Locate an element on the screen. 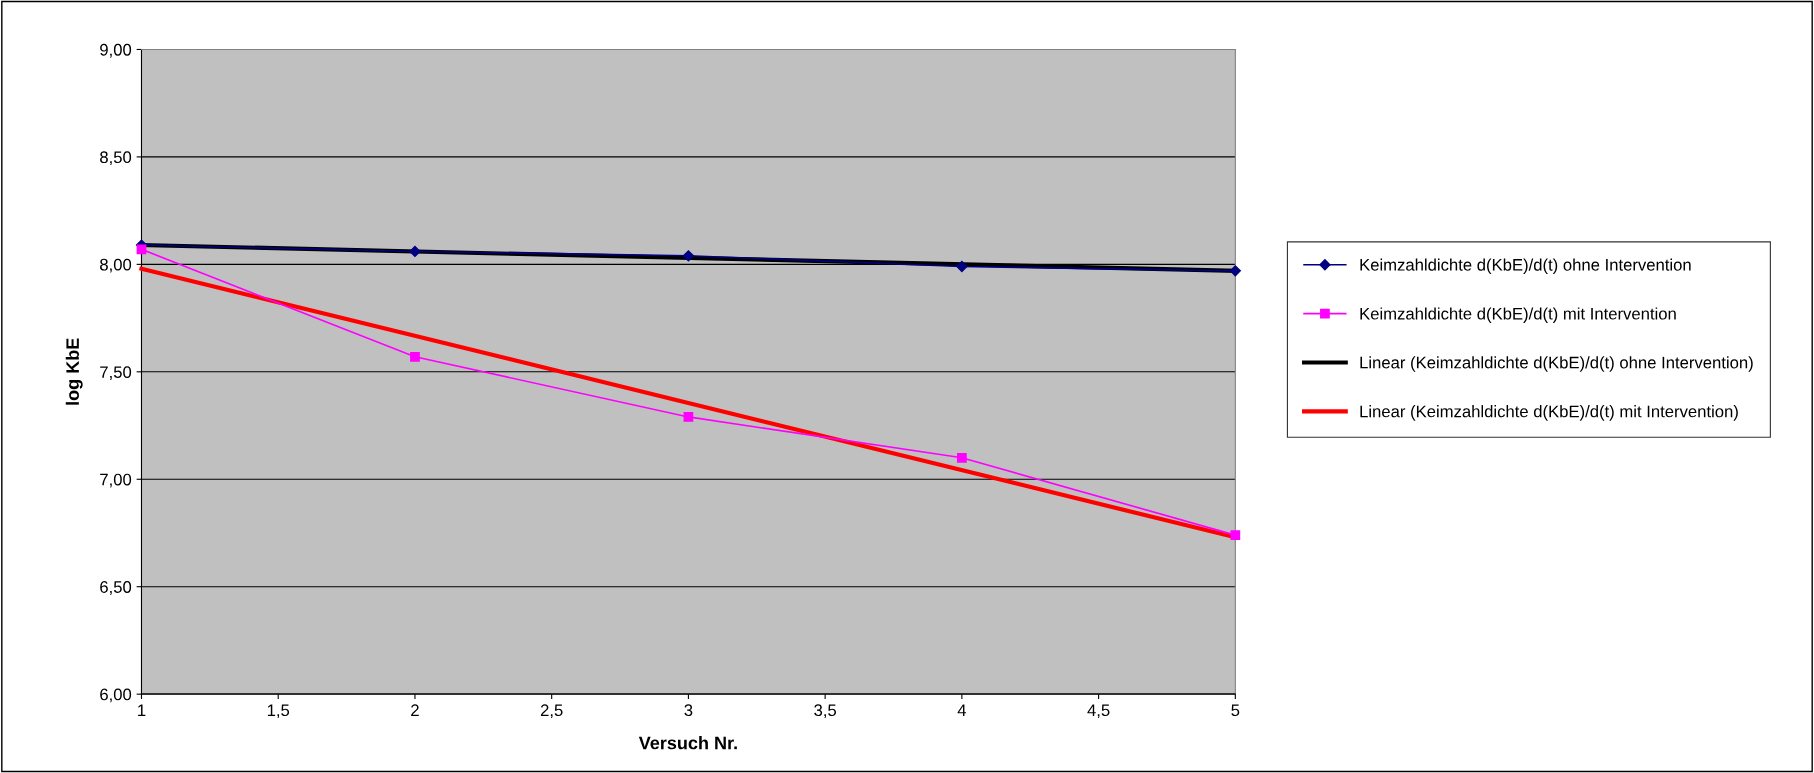 This screenshot has width=1814, height=773. x-tick-label: 4 is located at coordinates (962, 710).